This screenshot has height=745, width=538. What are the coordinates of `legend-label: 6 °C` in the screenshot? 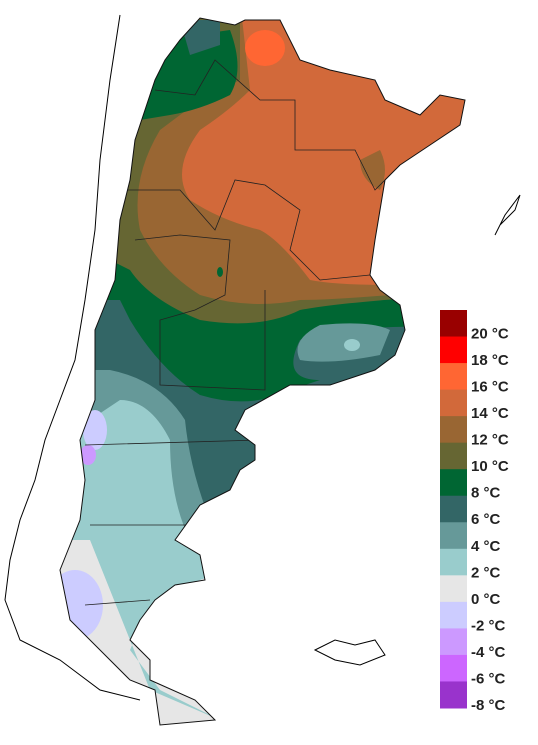 It's located at (486, 519).